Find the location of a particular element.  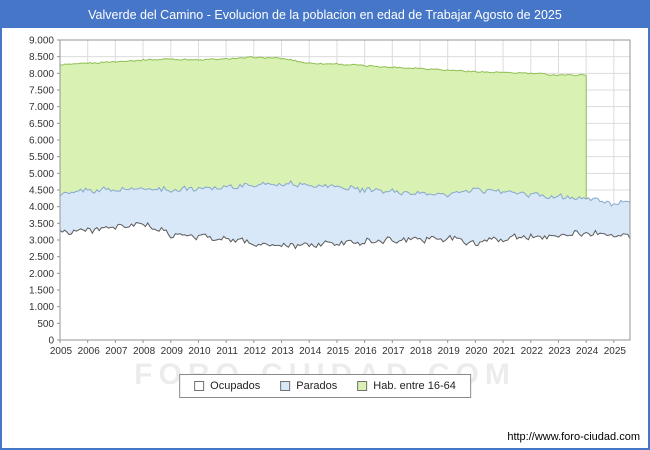

svg-text: 2013 is located at coordinates (282, 351).